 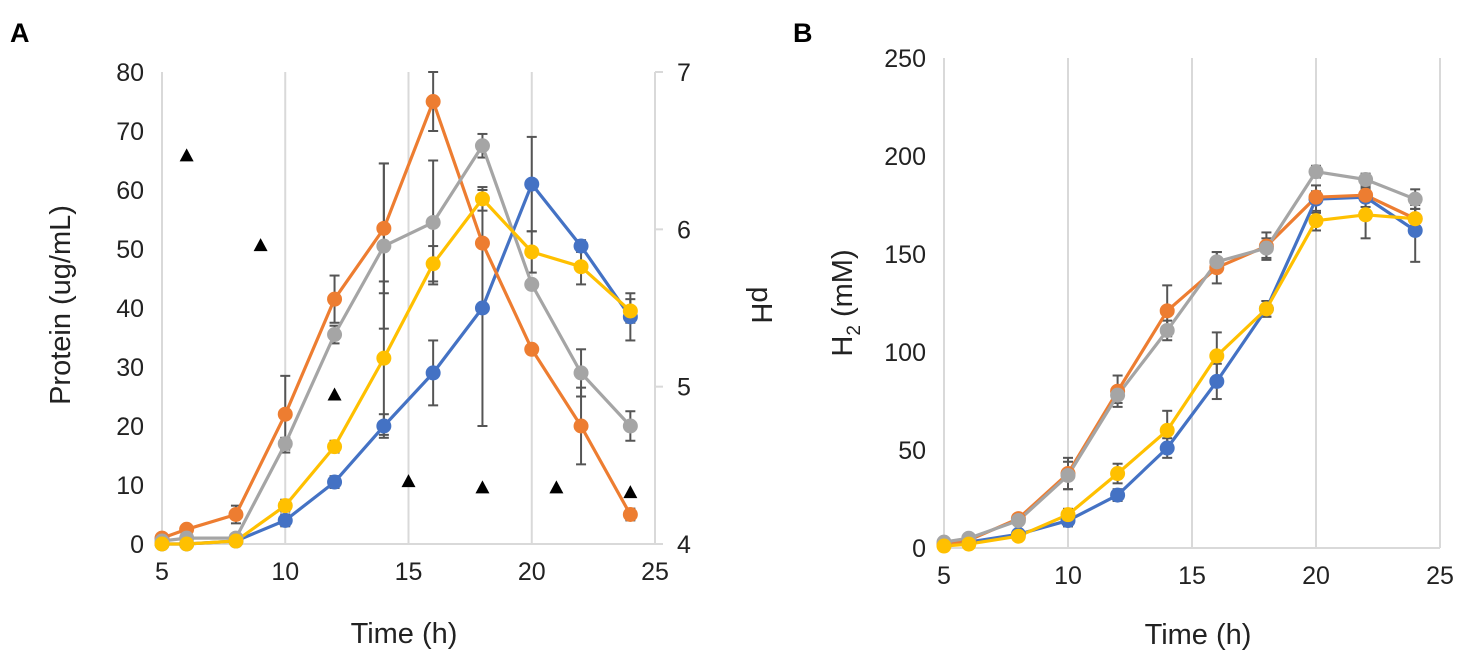 What do you see at coordinates (130, 427) in the screenshot?
I see `panel-a-y-tick-label: 20` at bounding box center [130, 427].